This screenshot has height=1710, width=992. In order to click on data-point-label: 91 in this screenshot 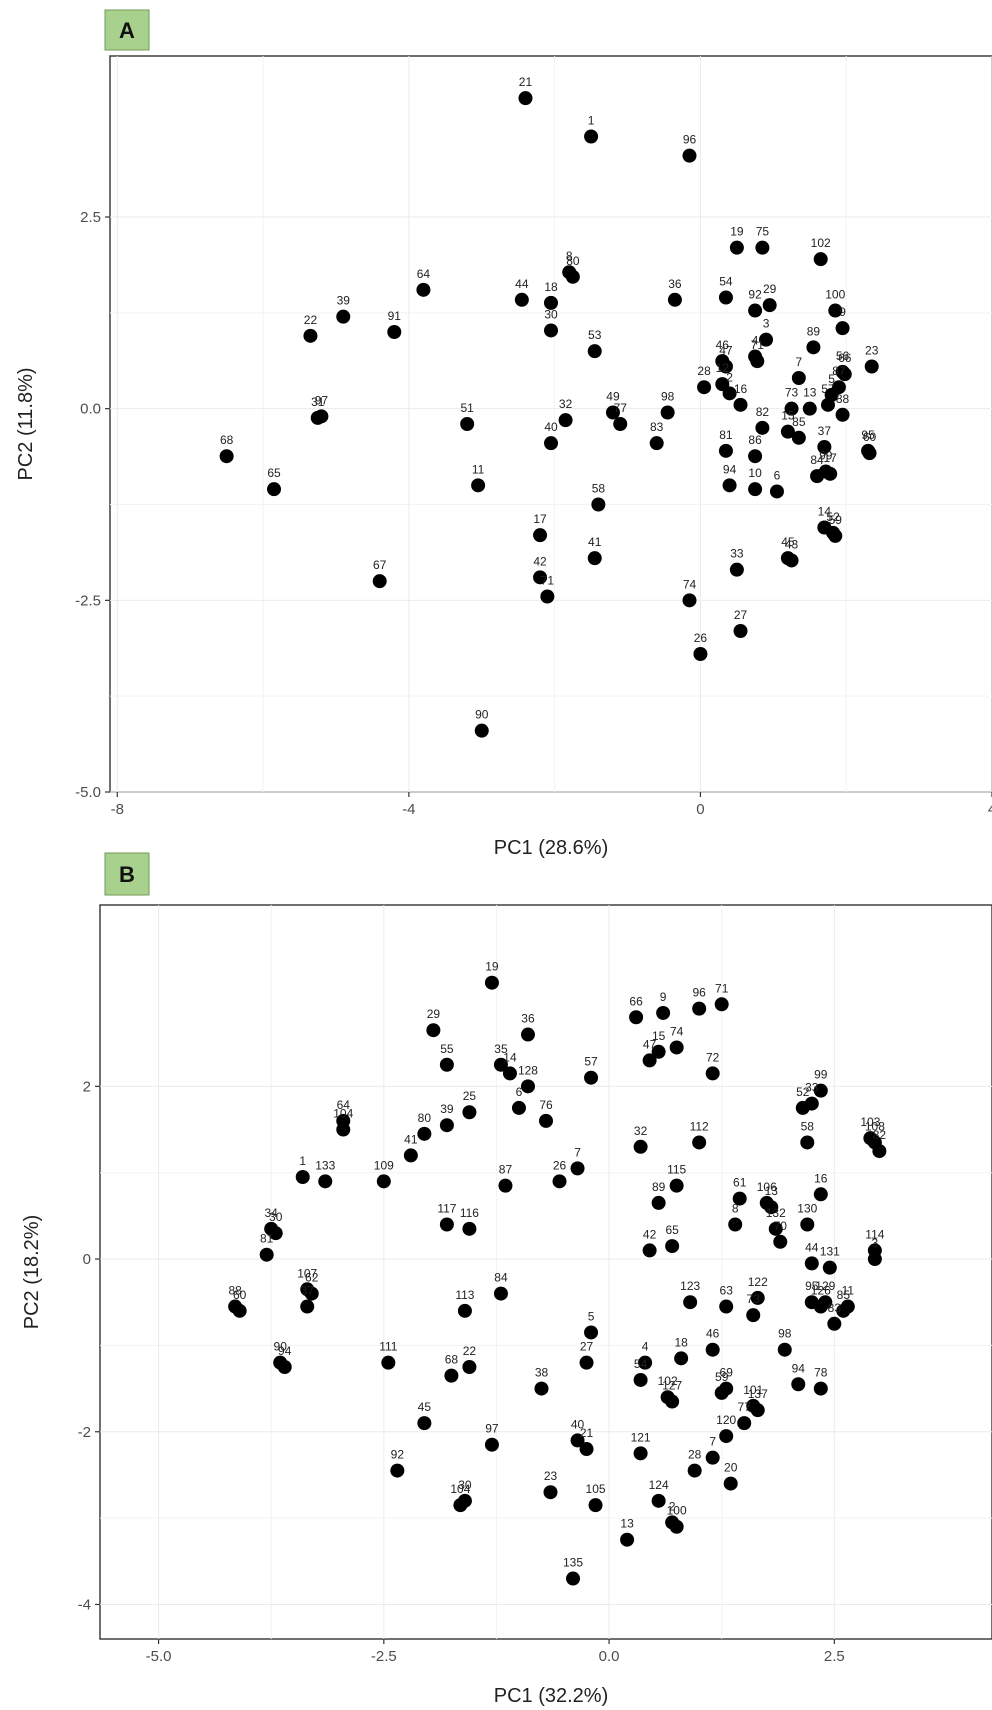, I will do `click(395, 316)`.